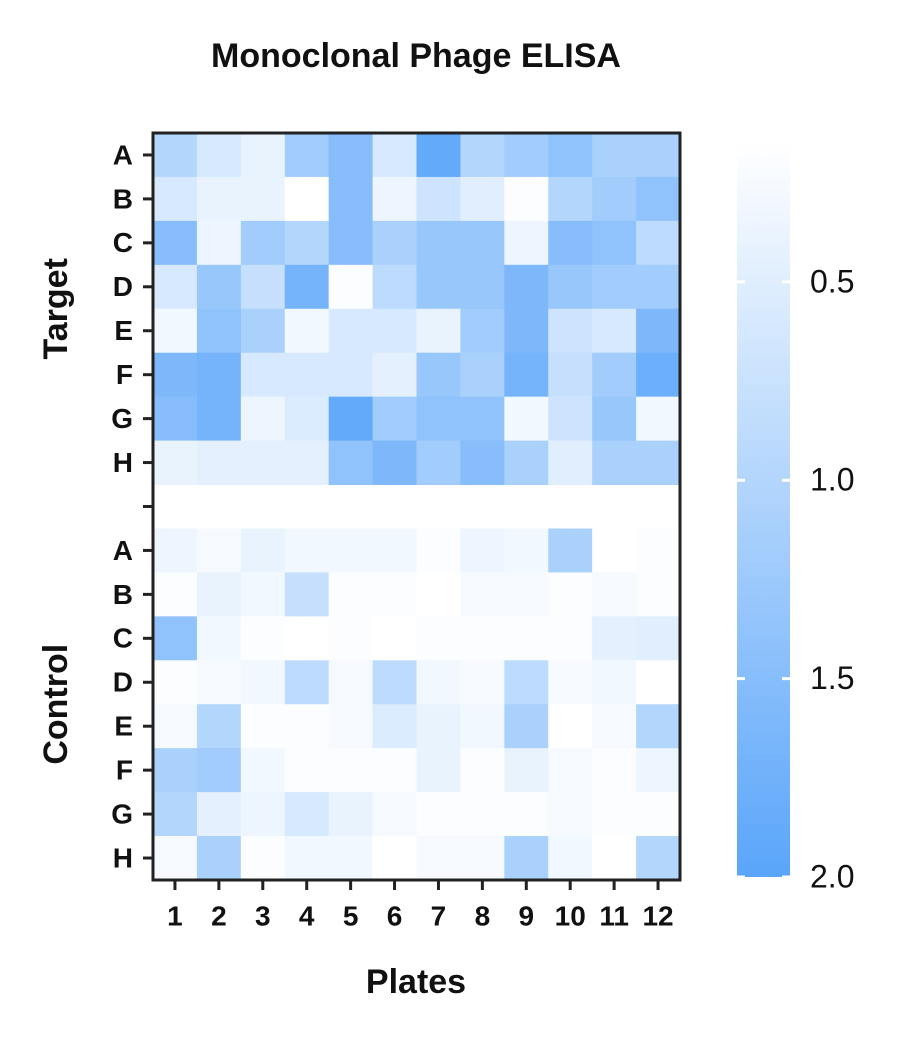 This screenshot has height=1038, width=900. I want to click on x-tick-label: 1, so click(175, 915).